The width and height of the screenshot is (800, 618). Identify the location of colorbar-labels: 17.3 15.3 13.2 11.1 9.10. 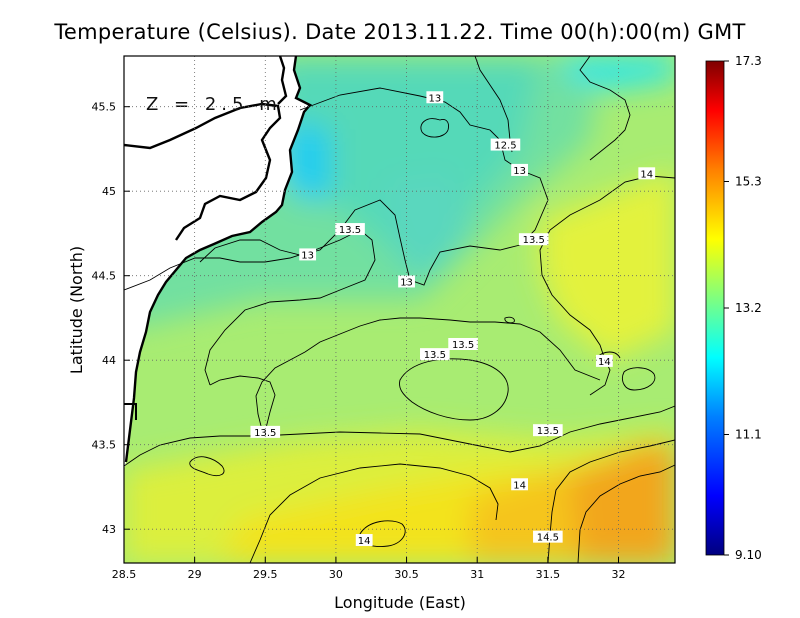
(743, 308).